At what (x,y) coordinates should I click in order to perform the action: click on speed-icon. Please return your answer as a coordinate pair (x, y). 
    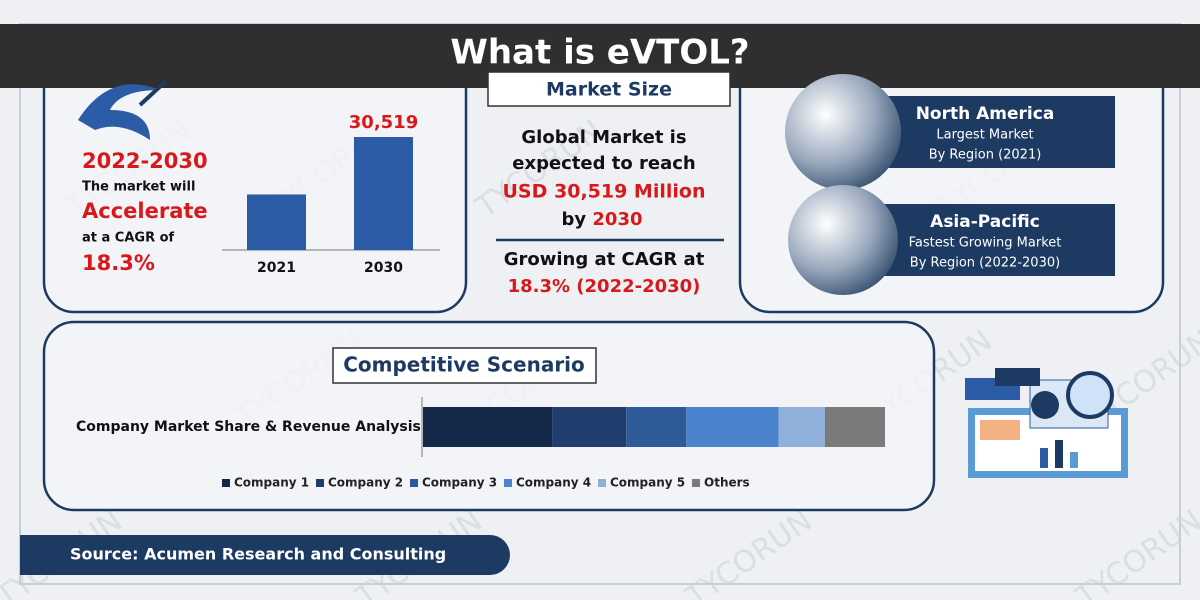
    Looking at the image, I should click on (119, 112).